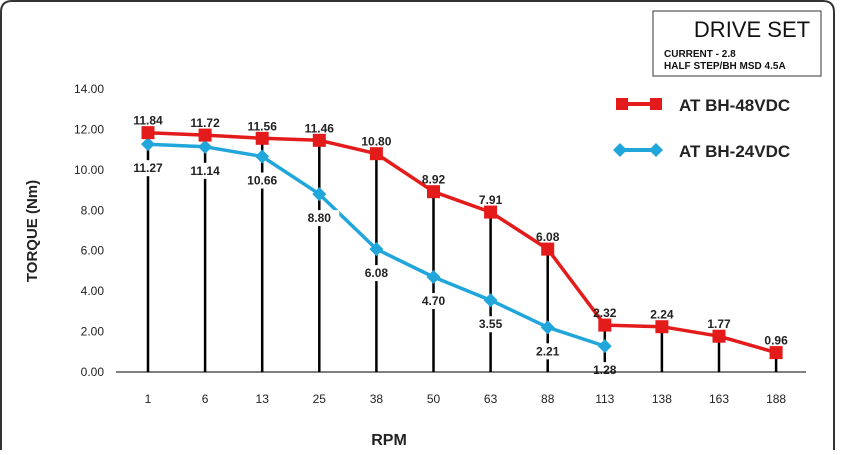 Image resolution: width=843 pixels, height=455 pixels. Describe the element at coordinates (263, 399) in the screenshot. I see `x-tick-label: 13` at that location.